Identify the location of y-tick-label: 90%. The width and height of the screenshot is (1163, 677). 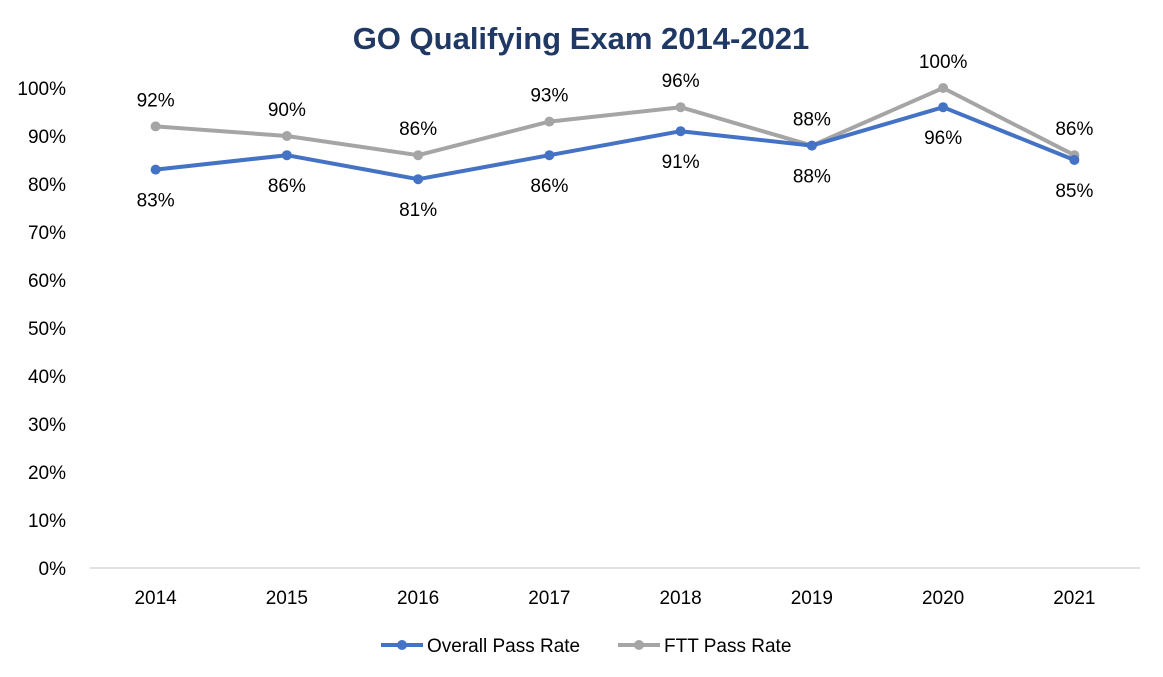
(47, 137).